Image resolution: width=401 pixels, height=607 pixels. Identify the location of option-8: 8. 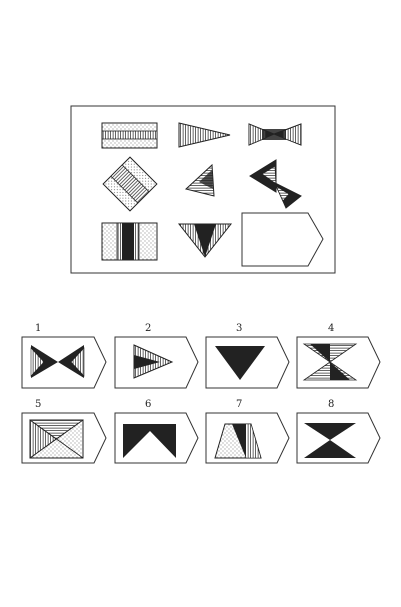
(338, 431).